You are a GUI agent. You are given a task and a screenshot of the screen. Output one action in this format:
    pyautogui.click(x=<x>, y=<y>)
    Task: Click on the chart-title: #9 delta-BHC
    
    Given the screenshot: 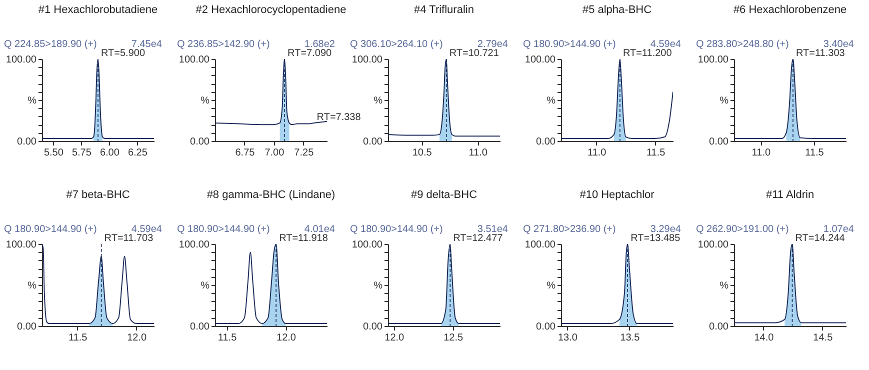 What is the action you would take?
    pyautogui.click(x=444, y=195)
    